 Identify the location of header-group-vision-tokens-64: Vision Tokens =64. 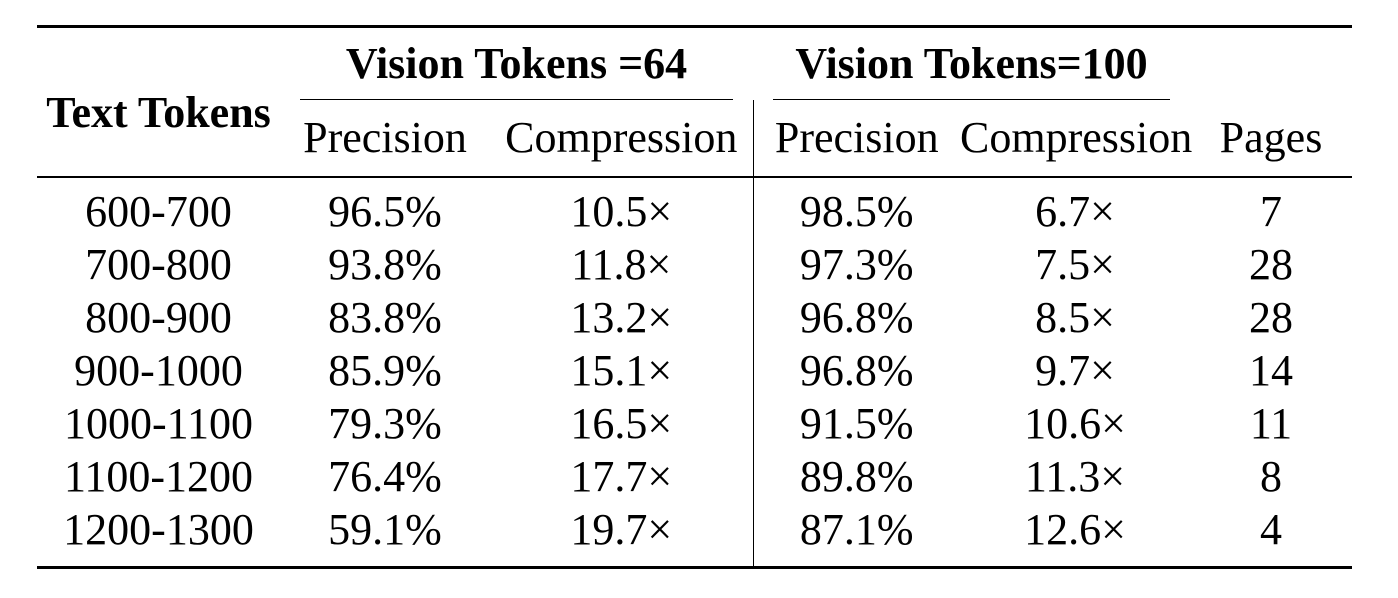
(516, 64).